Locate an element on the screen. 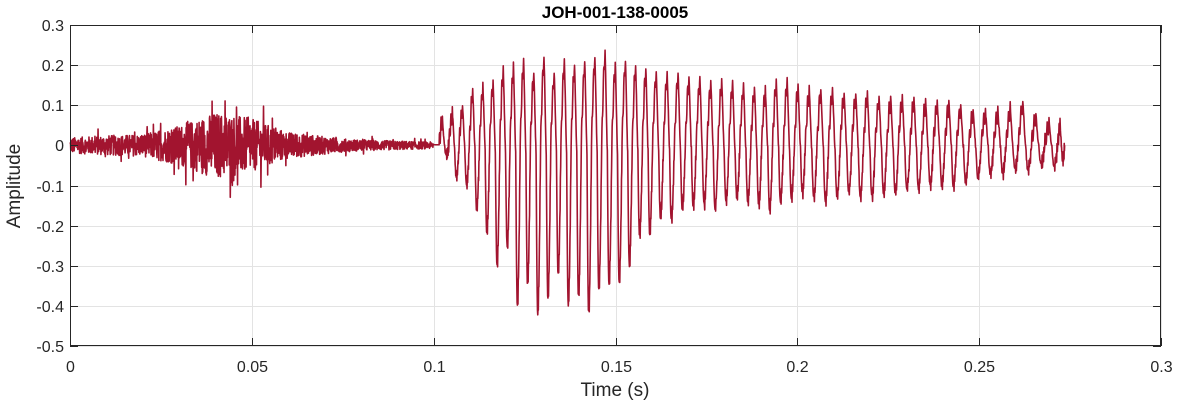 Image resolution: width=1177 pixels, height=404 pixels. y-axis-label: Amplitude is located at coordinates (14, 186).